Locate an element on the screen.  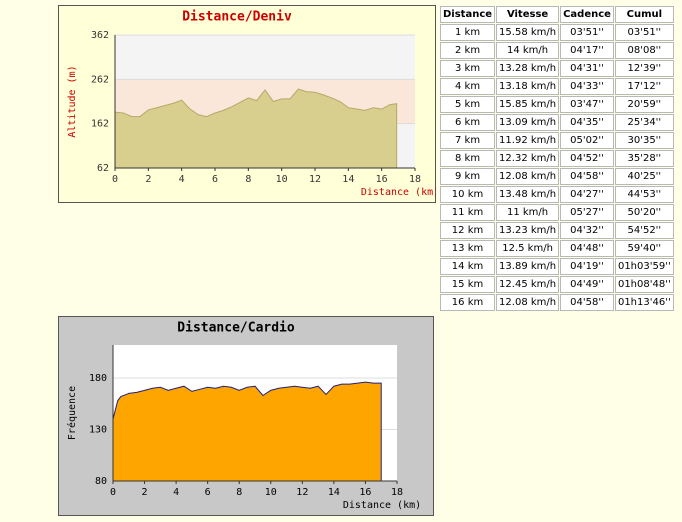
table-cell: 50'20'' is located at coordinates (644, 212).